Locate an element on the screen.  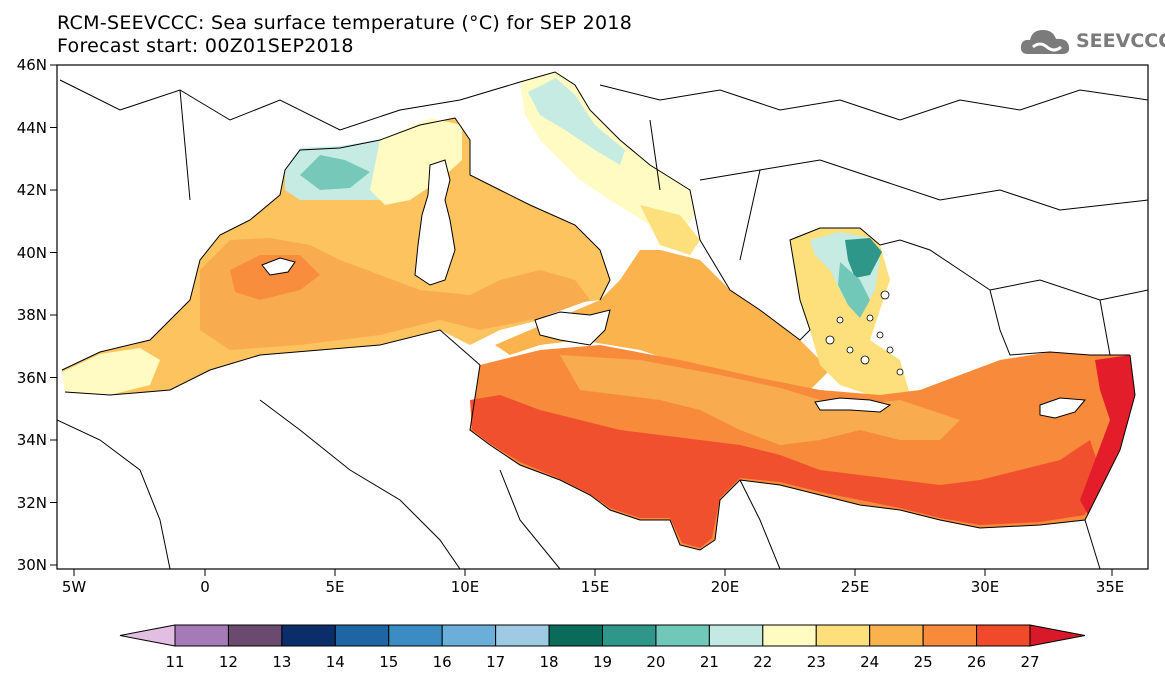
lat-label: 44N is located at coordinates (32, 128).